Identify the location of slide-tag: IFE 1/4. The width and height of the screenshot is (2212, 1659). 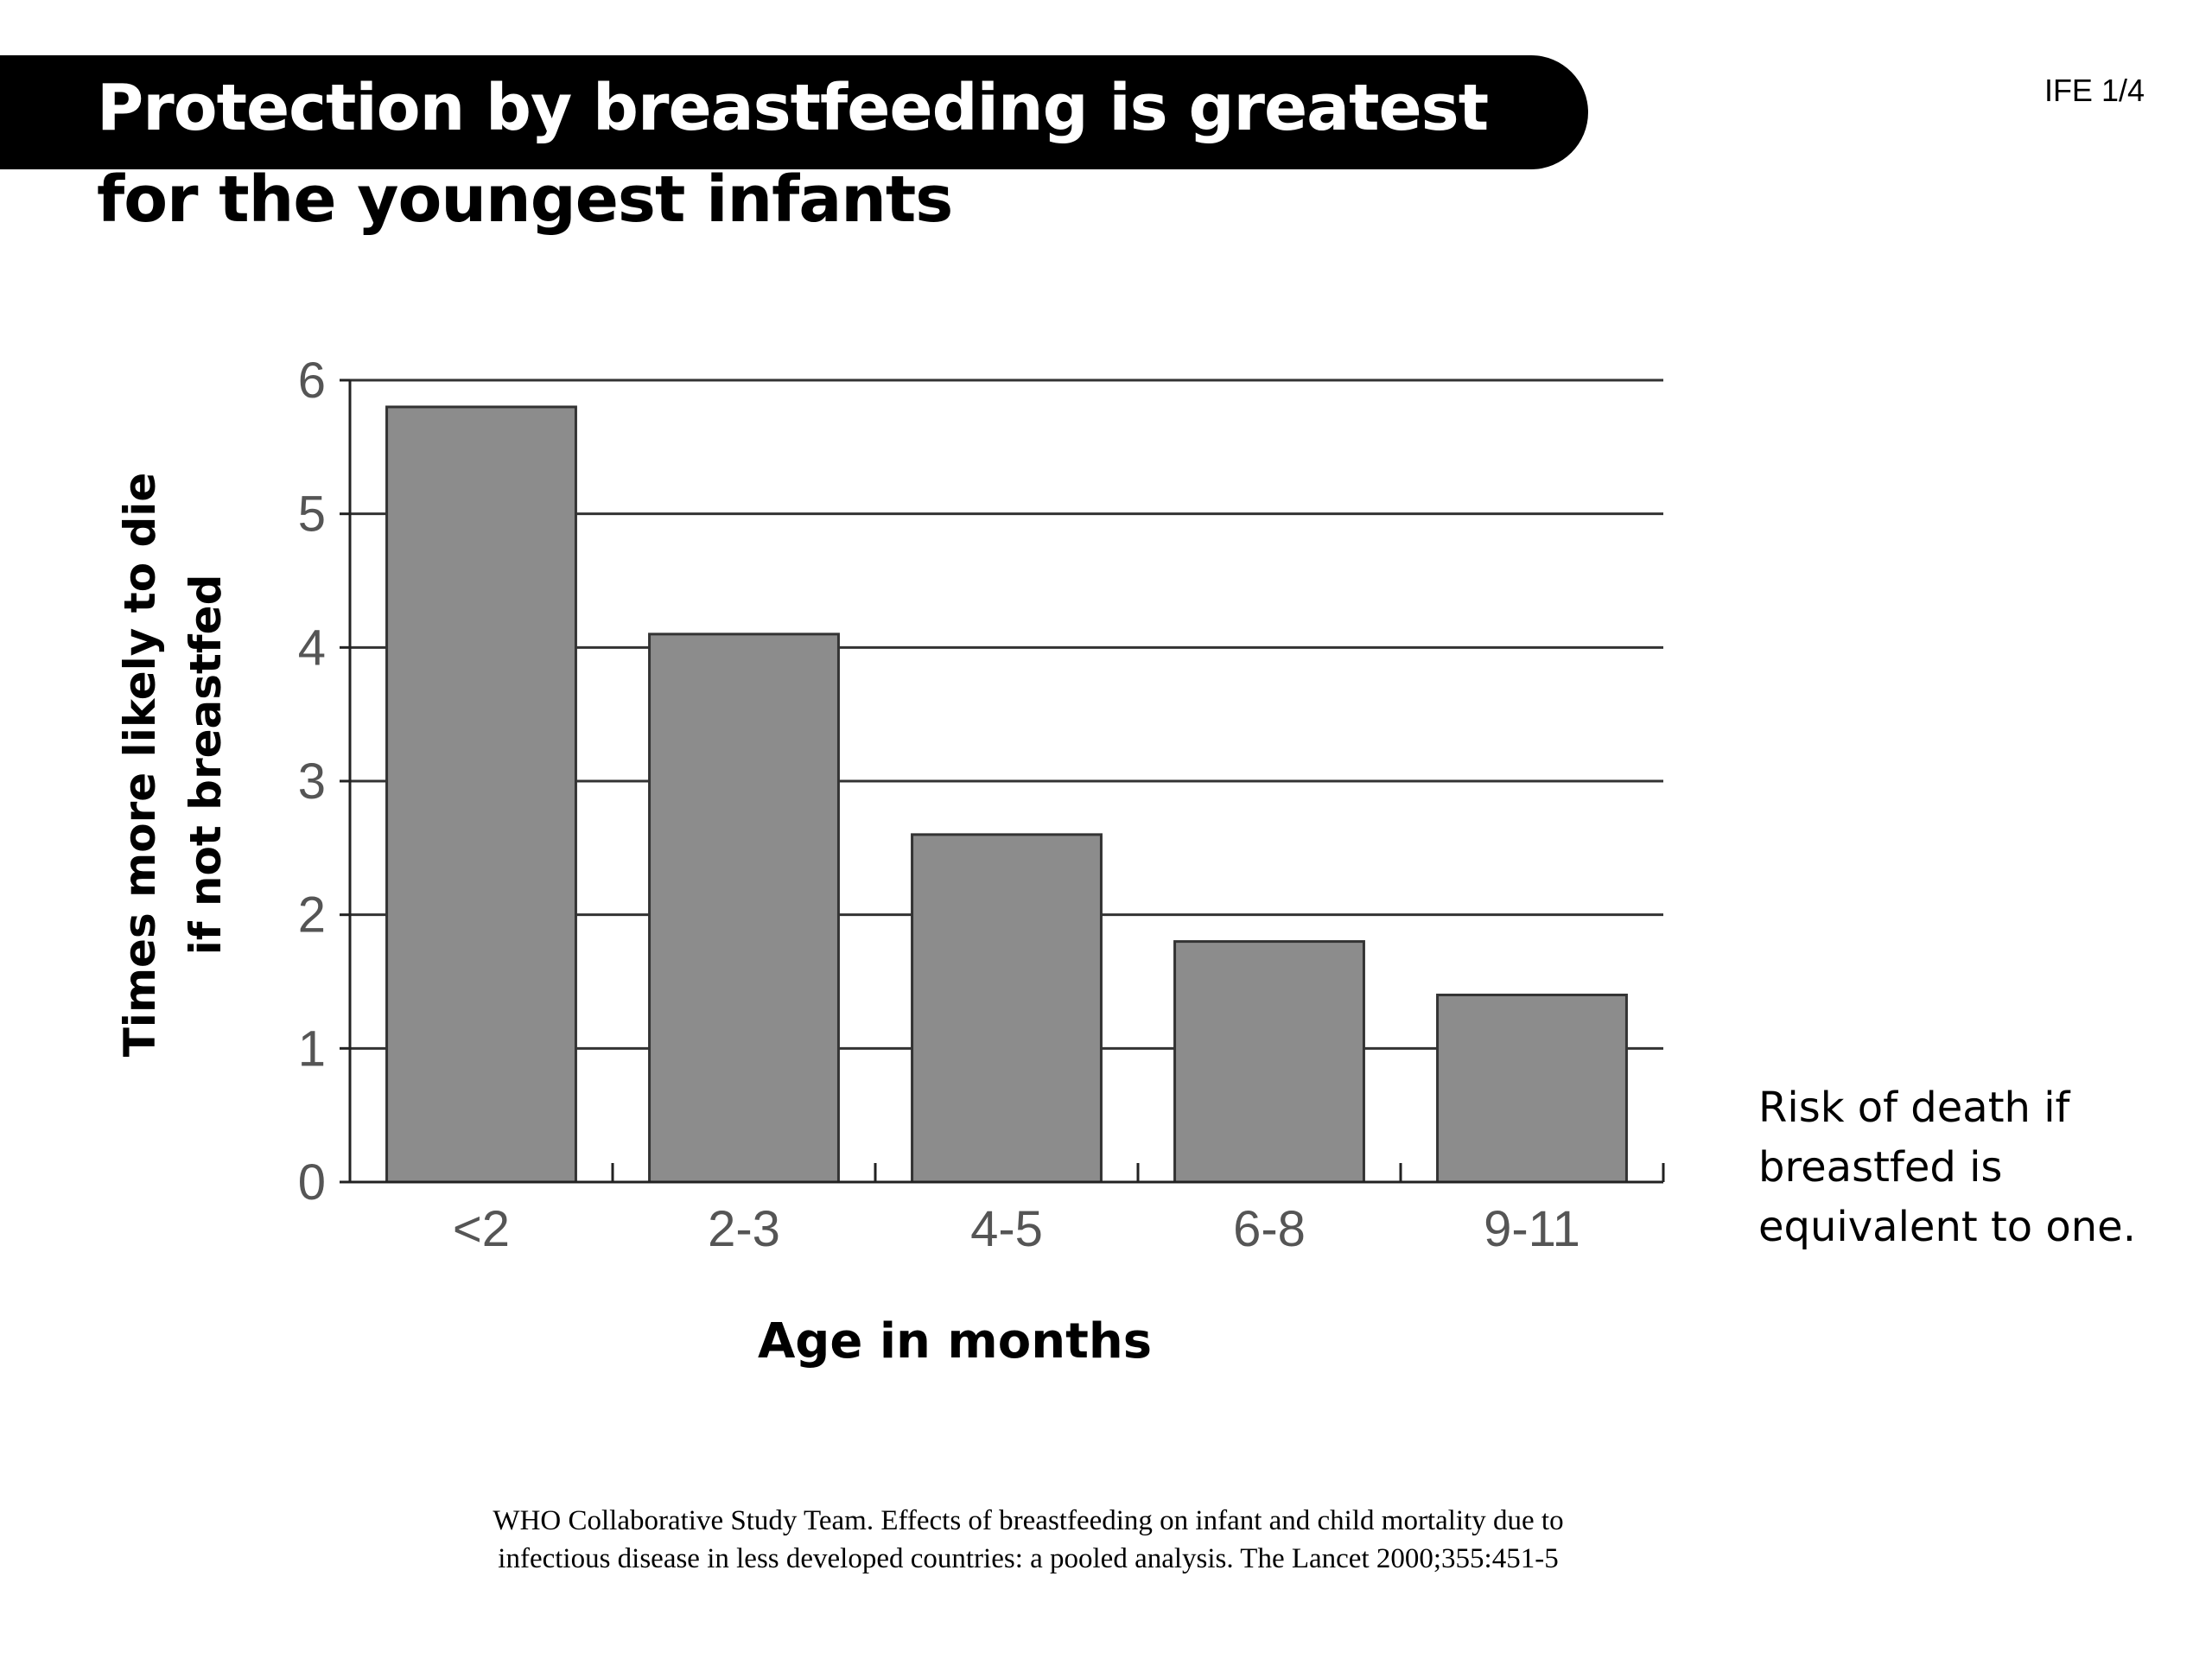
(2094, 90).